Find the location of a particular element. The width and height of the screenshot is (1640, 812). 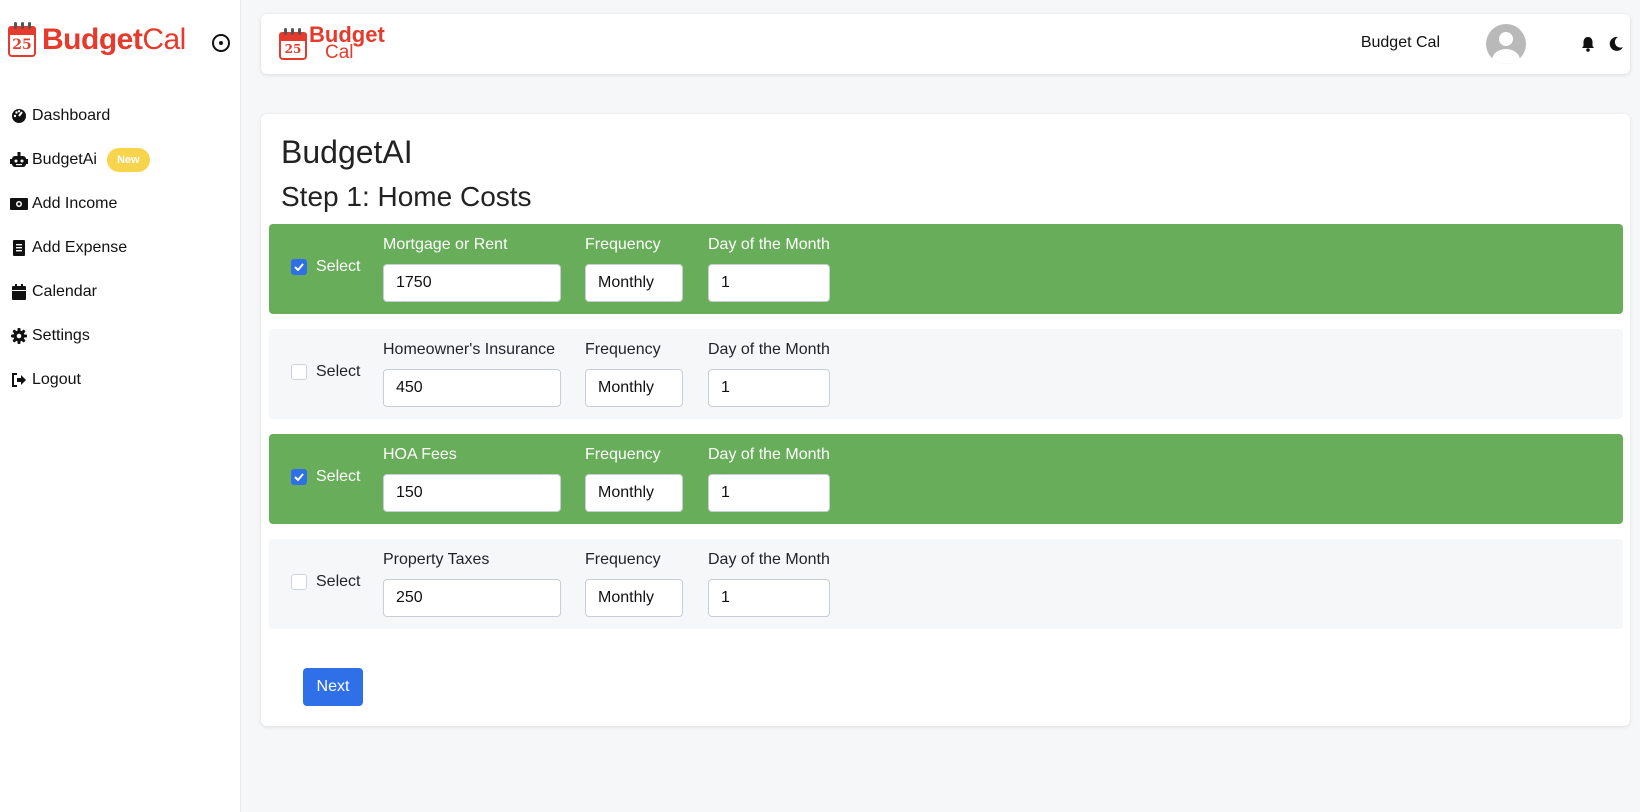

sidebar-item-add-income: Add Income is located at coordinates (80, 204).